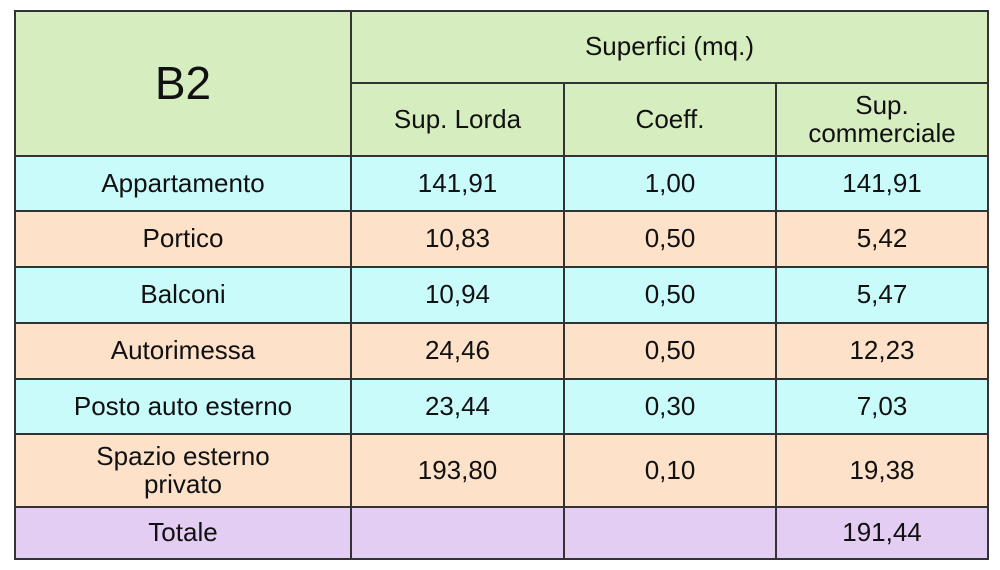 This screenshot has height=570, width=1000. I want to click on table-row: Portico 10,83 0,50 5,42, so click(501, 239).